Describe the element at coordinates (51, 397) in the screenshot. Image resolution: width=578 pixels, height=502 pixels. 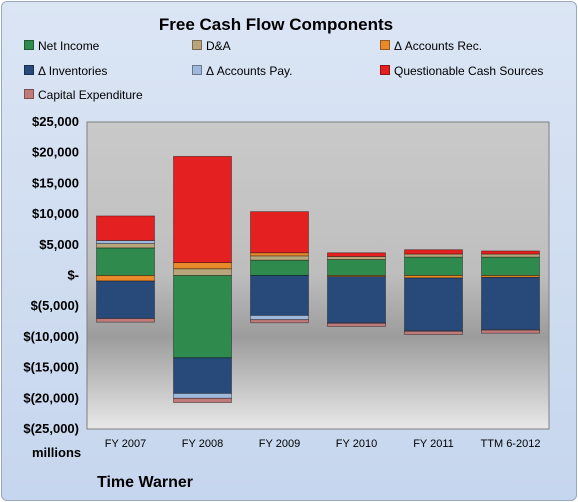
I see `y-tick-label: $(20,000)` at that location.